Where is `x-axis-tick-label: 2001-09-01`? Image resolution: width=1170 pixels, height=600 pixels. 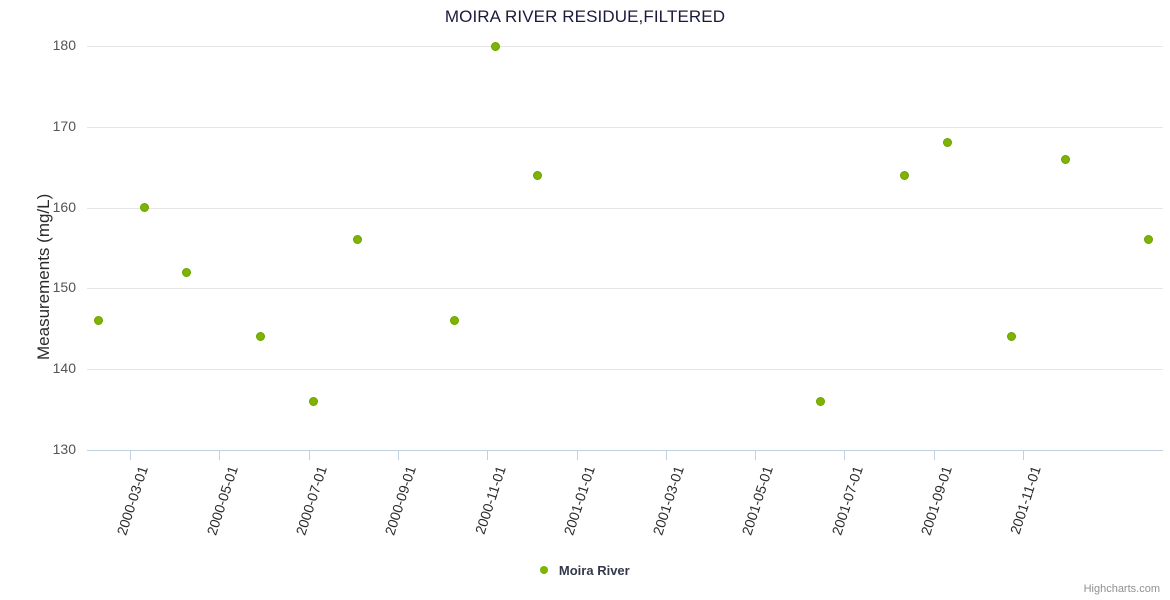 x-axis-tick-label: 2001-09-01 is located at coordinates (936, 501).